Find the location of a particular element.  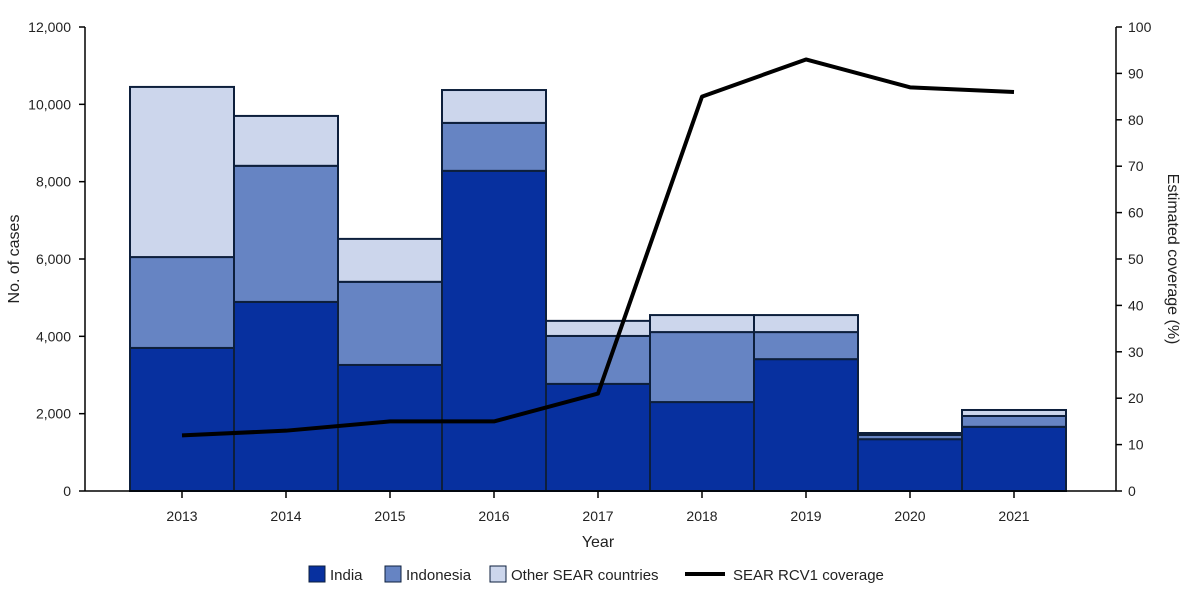

x-tick-label: 2018 is located at coordinates (701, 516).